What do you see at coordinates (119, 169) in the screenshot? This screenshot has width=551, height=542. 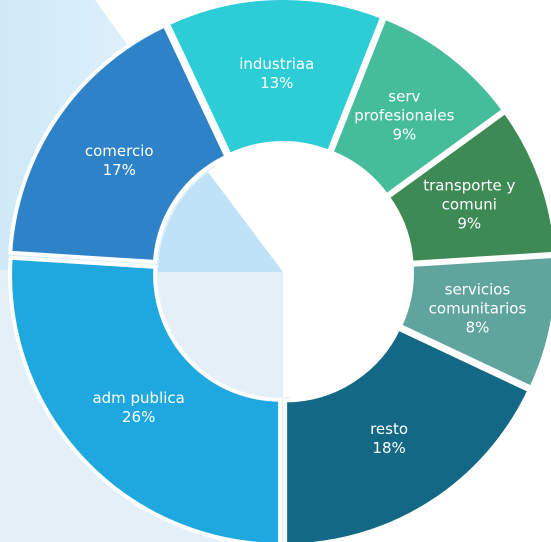 I see `value-label: 17%` at bounding box center [119, 169].